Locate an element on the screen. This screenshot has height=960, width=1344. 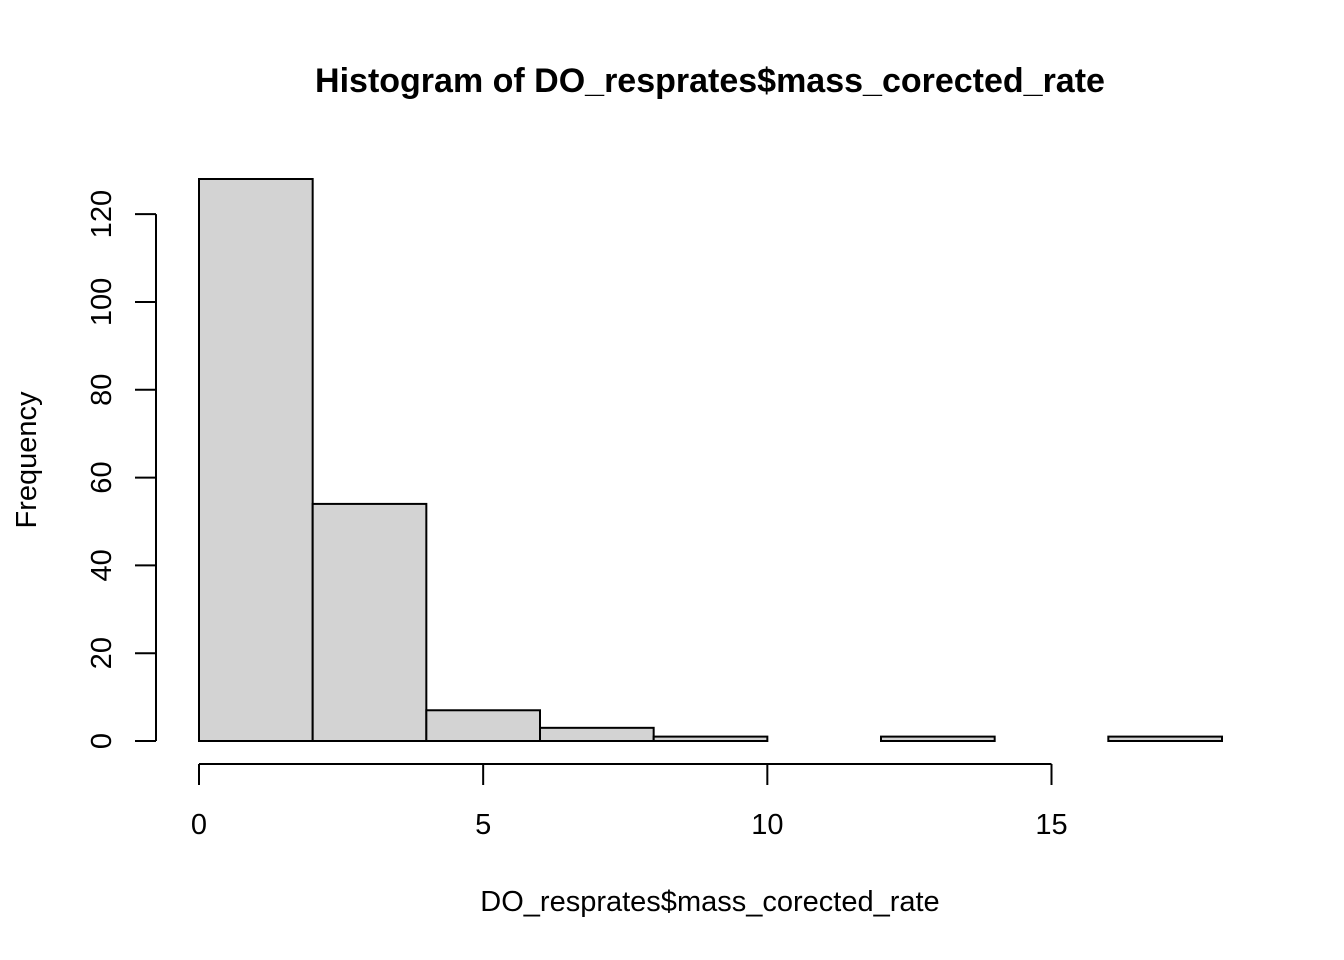
y-tick-label-4: 80 is located at coordinates (102, 390).